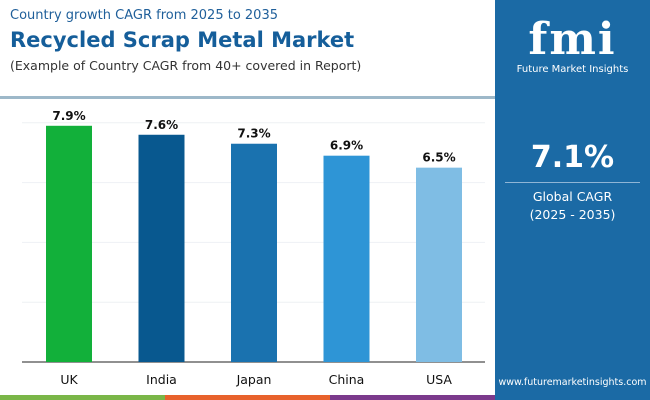 The height and width of the screenshot is (400, 650). What do you see at coordinates (346, 146) in the screenshot?
I see `data-label: 6.9%` at bounding box center [346, 146].